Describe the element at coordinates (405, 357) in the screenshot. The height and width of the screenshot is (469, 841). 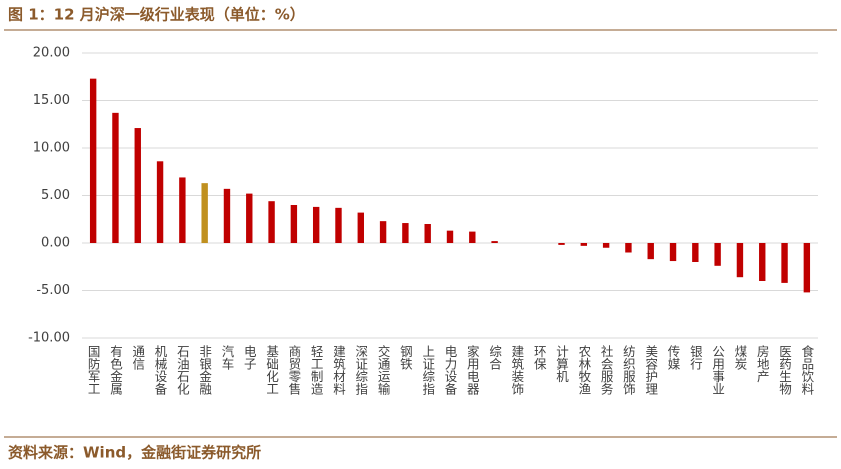
I see `x-tick-label: 钢铁` at that location.